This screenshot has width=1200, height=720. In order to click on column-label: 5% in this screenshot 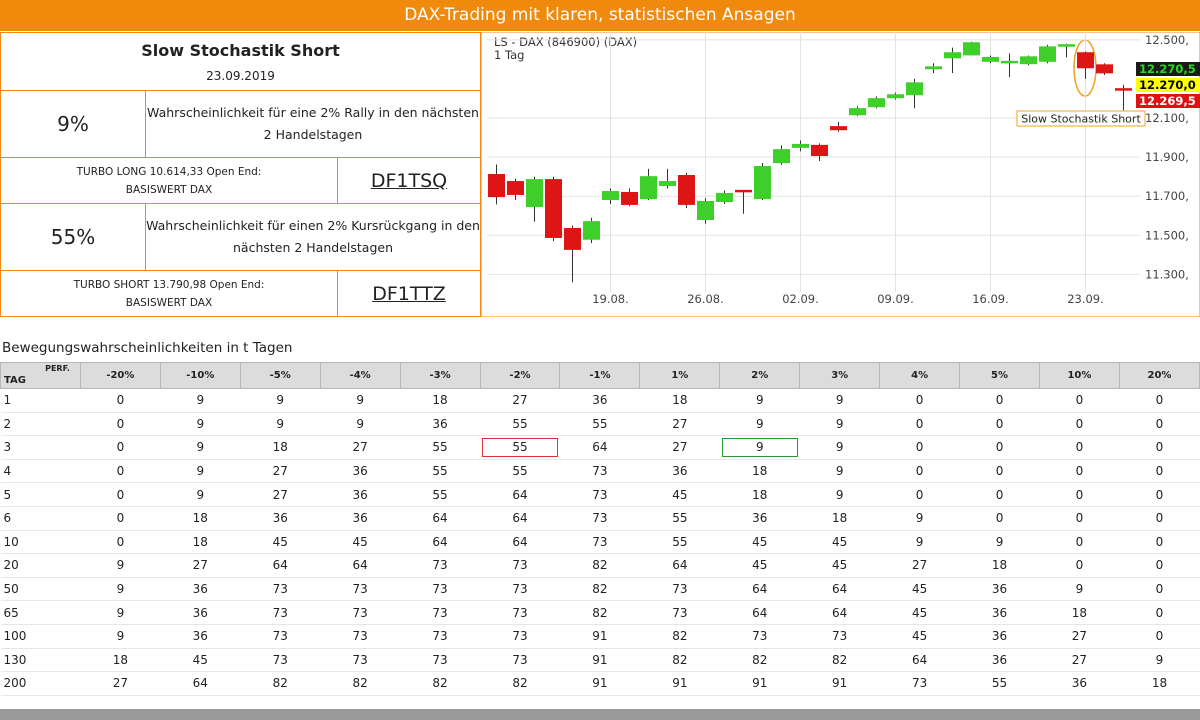, I will do `click(999, 375)`.